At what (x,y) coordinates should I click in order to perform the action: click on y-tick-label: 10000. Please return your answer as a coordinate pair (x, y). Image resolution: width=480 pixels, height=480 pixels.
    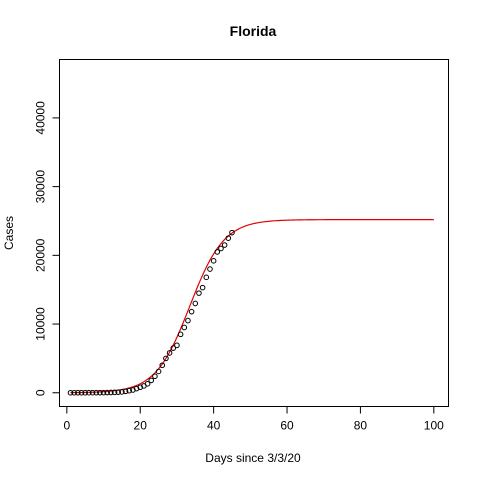
    Looking at the image, I should click on (41, 324).